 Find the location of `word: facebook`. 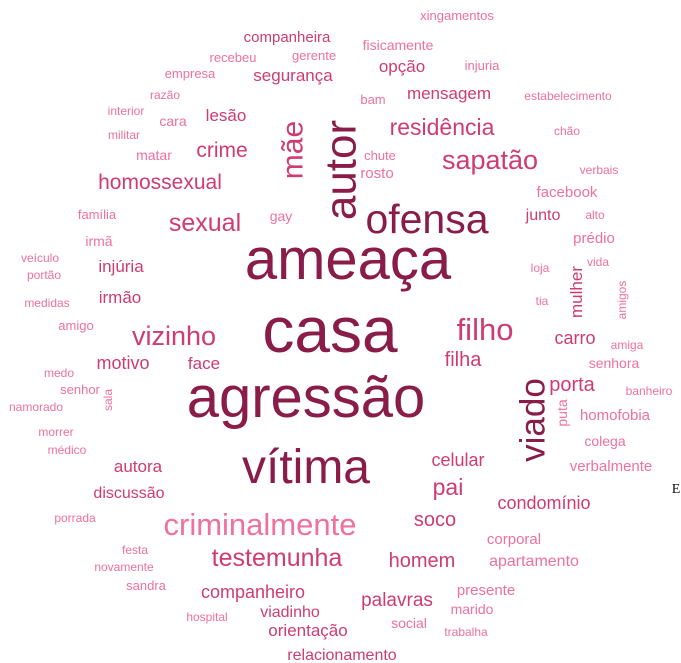

word: facebook is located at coordinates (567, 192).